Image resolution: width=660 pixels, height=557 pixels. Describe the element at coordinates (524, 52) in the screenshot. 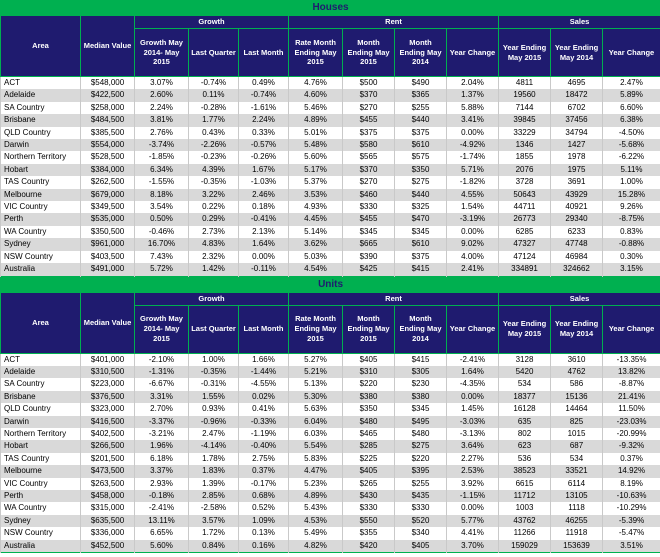

I see `col-header-sales-2015: Year Ending May 2015` at that location.